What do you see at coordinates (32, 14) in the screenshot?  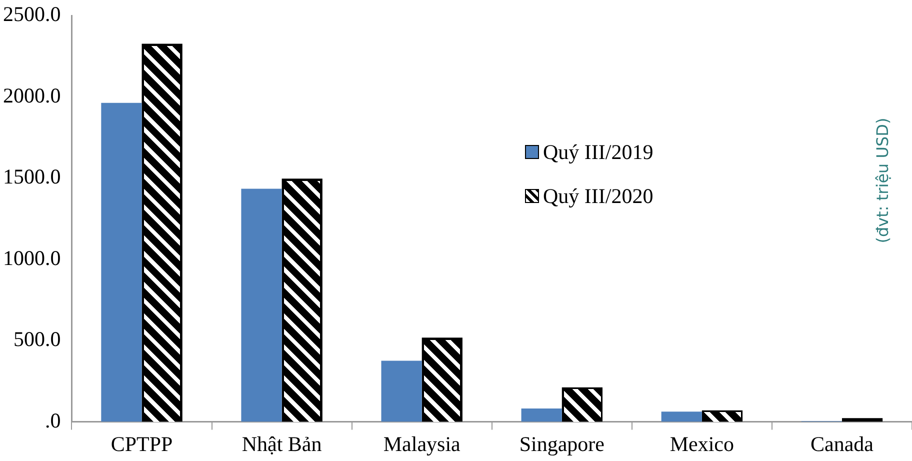 I see `y-tick-label: 2500.0` at bounding box center [32, 14].